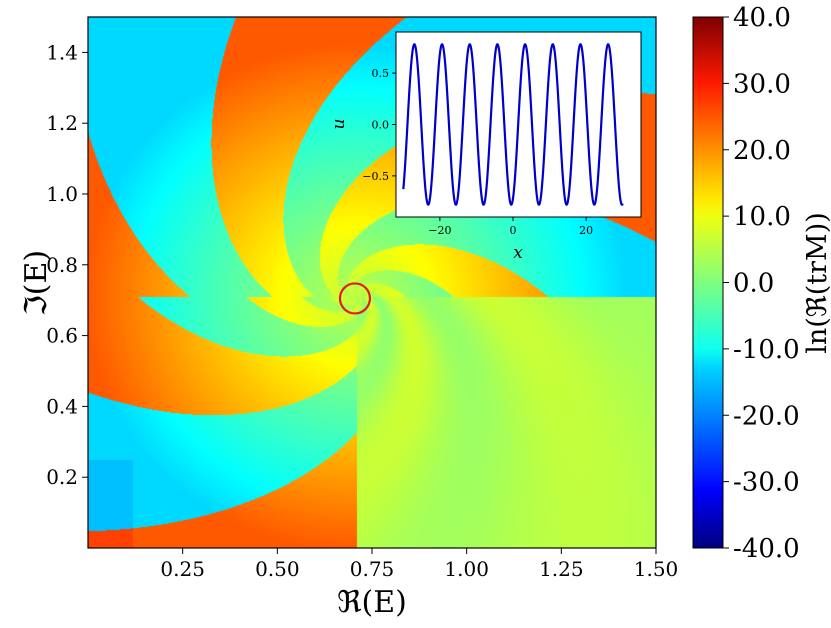 The height and width of the screenshot is (628, 831). What do you see at coordinates (561, 569) in the screenshot?
I see `x-tick-label: 1.25` at bounding box center [561, 569].